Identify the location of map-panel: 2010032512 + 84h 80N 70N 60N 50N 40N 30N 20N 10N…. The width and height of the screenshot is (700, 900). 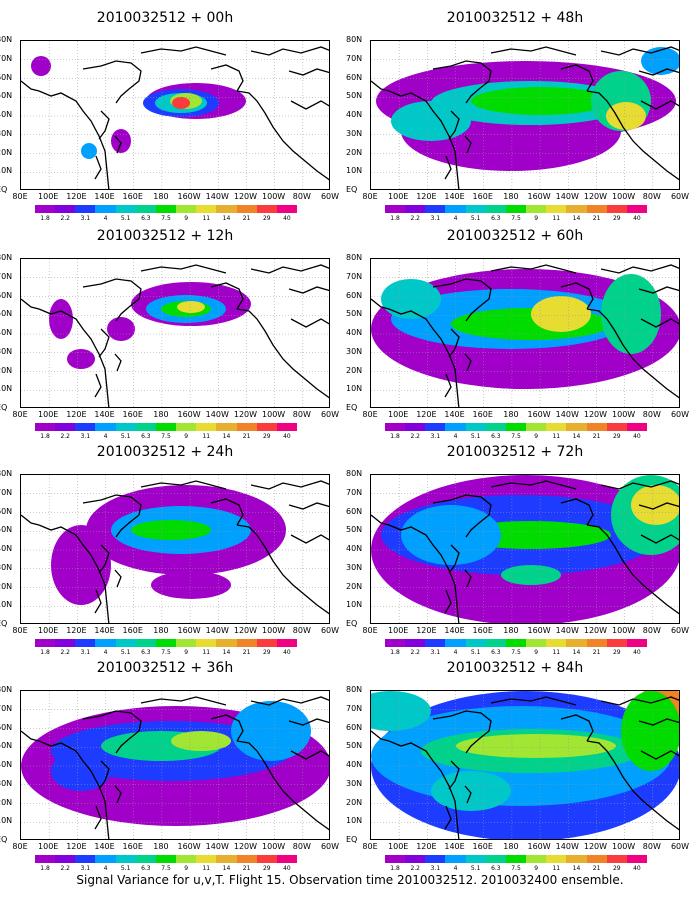
(517, 766).